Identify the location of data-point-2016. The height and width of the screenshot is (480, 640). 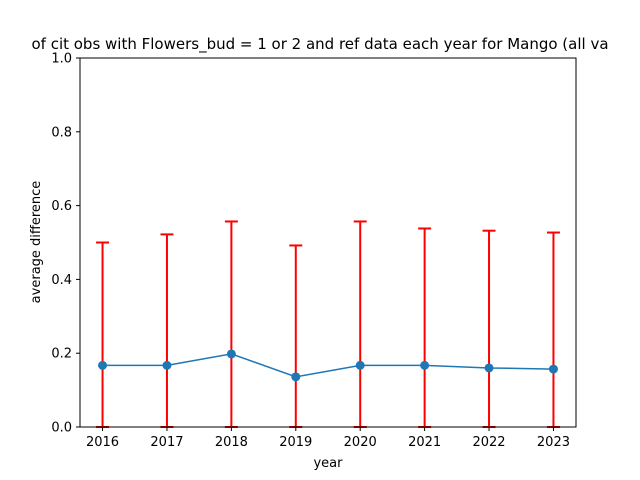
(103, 365).